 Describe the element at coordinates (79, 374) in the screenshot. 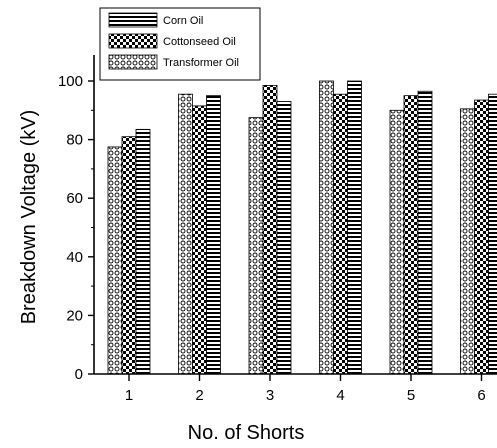

I see `y-tick-label: 0` at that location.